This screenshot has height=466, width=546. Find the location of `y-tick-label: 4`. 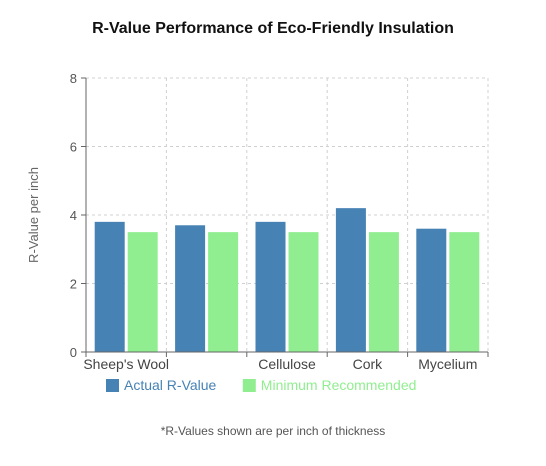

y-tick-label: 4 is located at coordinates (73, 215).